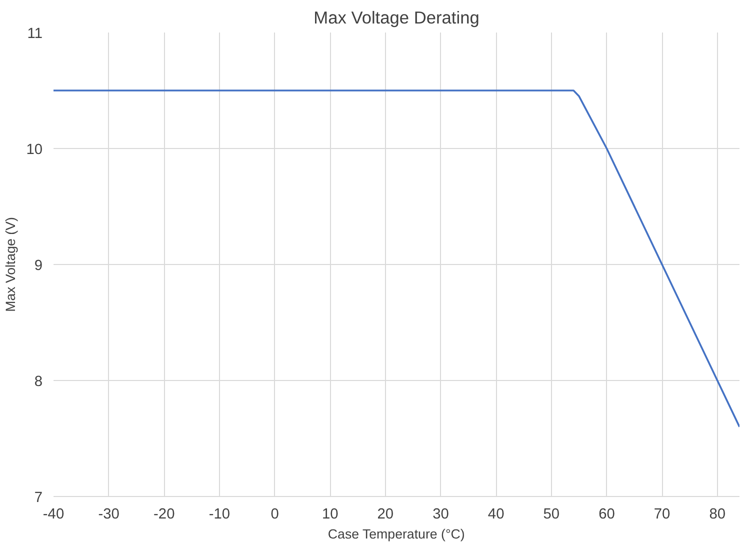 This screenshot has height=544, width=741. Describe the element at coordinates (330, 514) in the screenshot. I see `x-tick-label: 10` at that location.